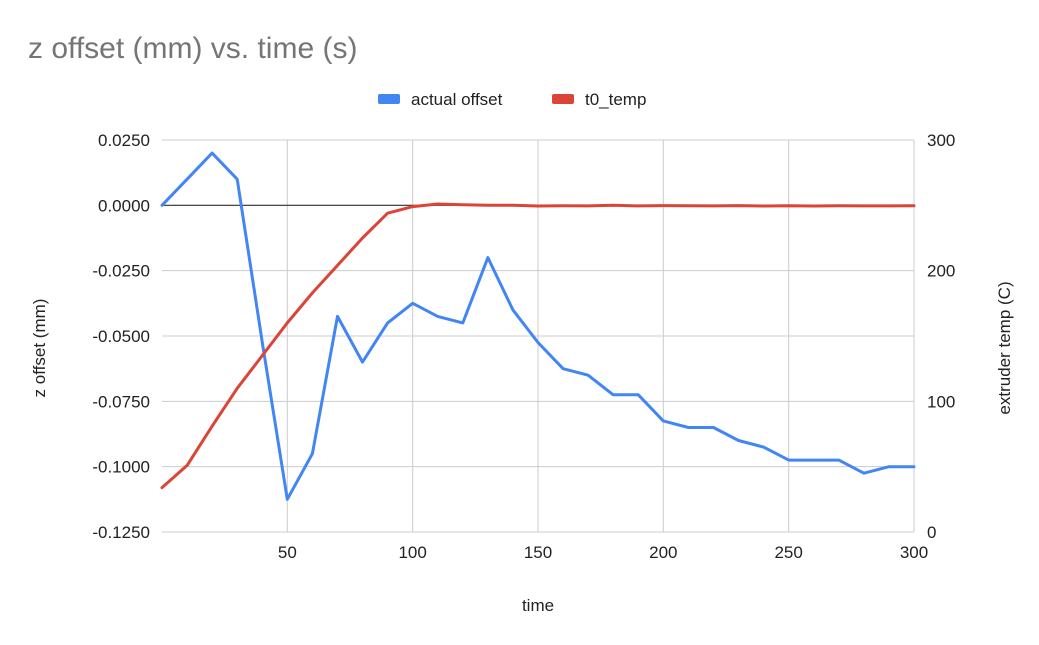  Describe the element at coordinates (512, 99) in the screenshot. I see `legend: actual offset t0_temp` at that location.